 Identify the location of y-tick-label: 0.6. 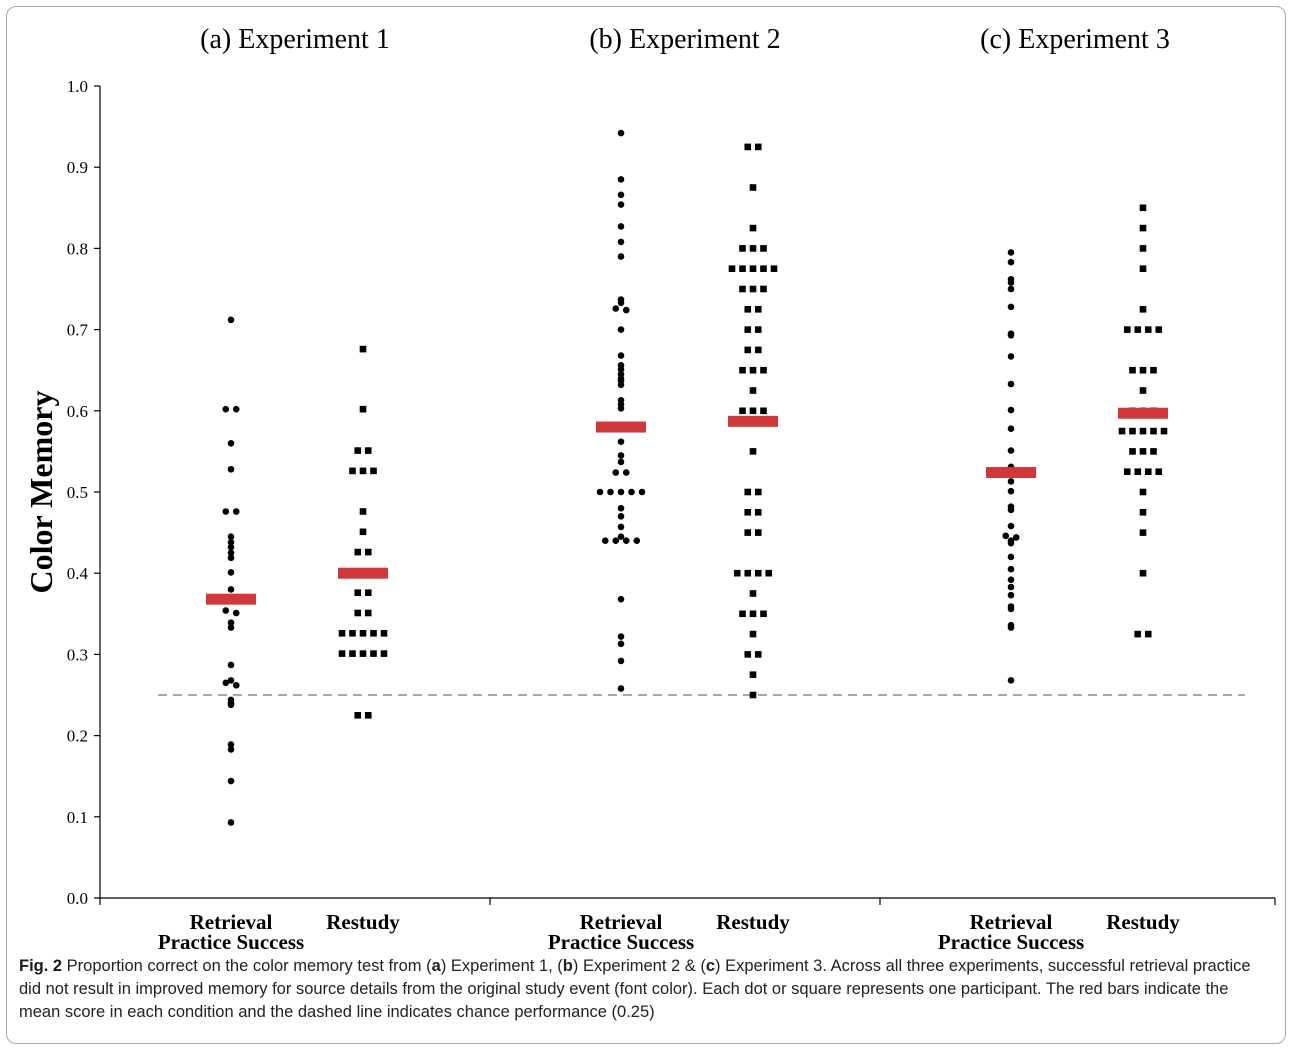
(77, 411).